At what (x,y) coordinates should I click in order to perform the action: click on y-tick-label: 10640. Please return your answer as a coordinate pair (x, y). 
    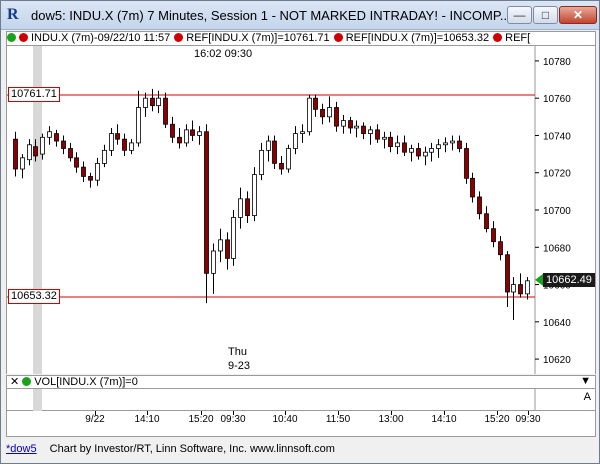
    Looking at the image, I should click on (557, 323).